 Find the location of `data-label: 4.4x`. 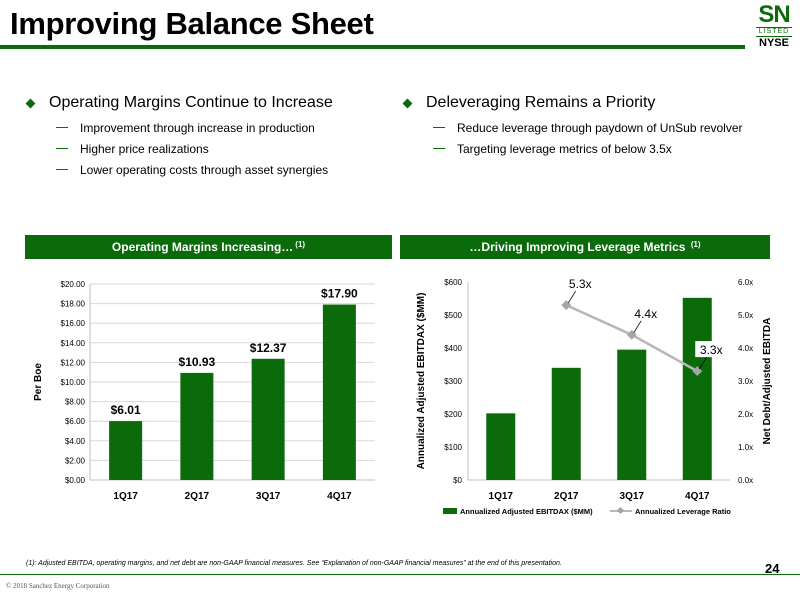

data-label: 4.4x is located at coordinates (645, 314).